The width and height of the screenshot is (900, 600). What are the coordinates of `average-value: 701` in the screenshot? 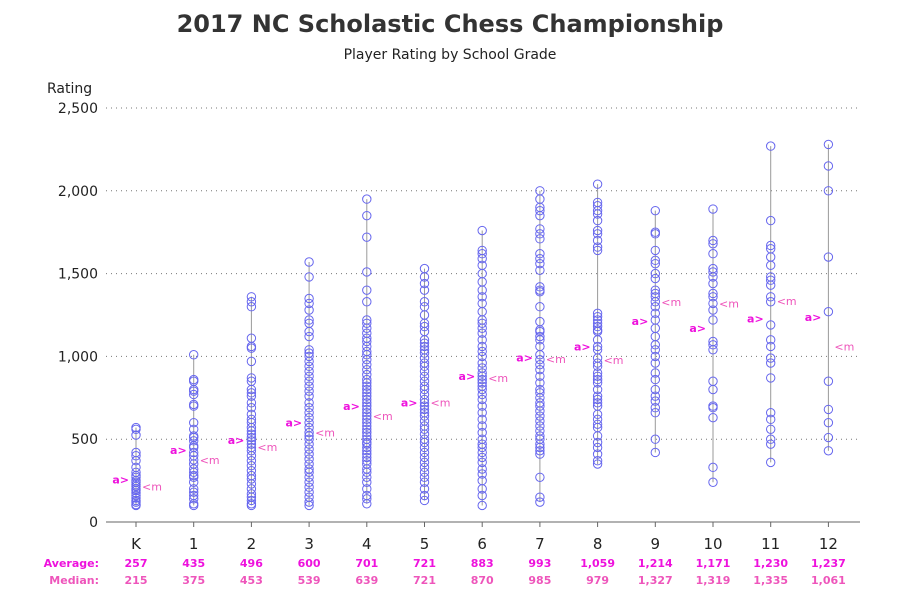 It's located at (366, 563).